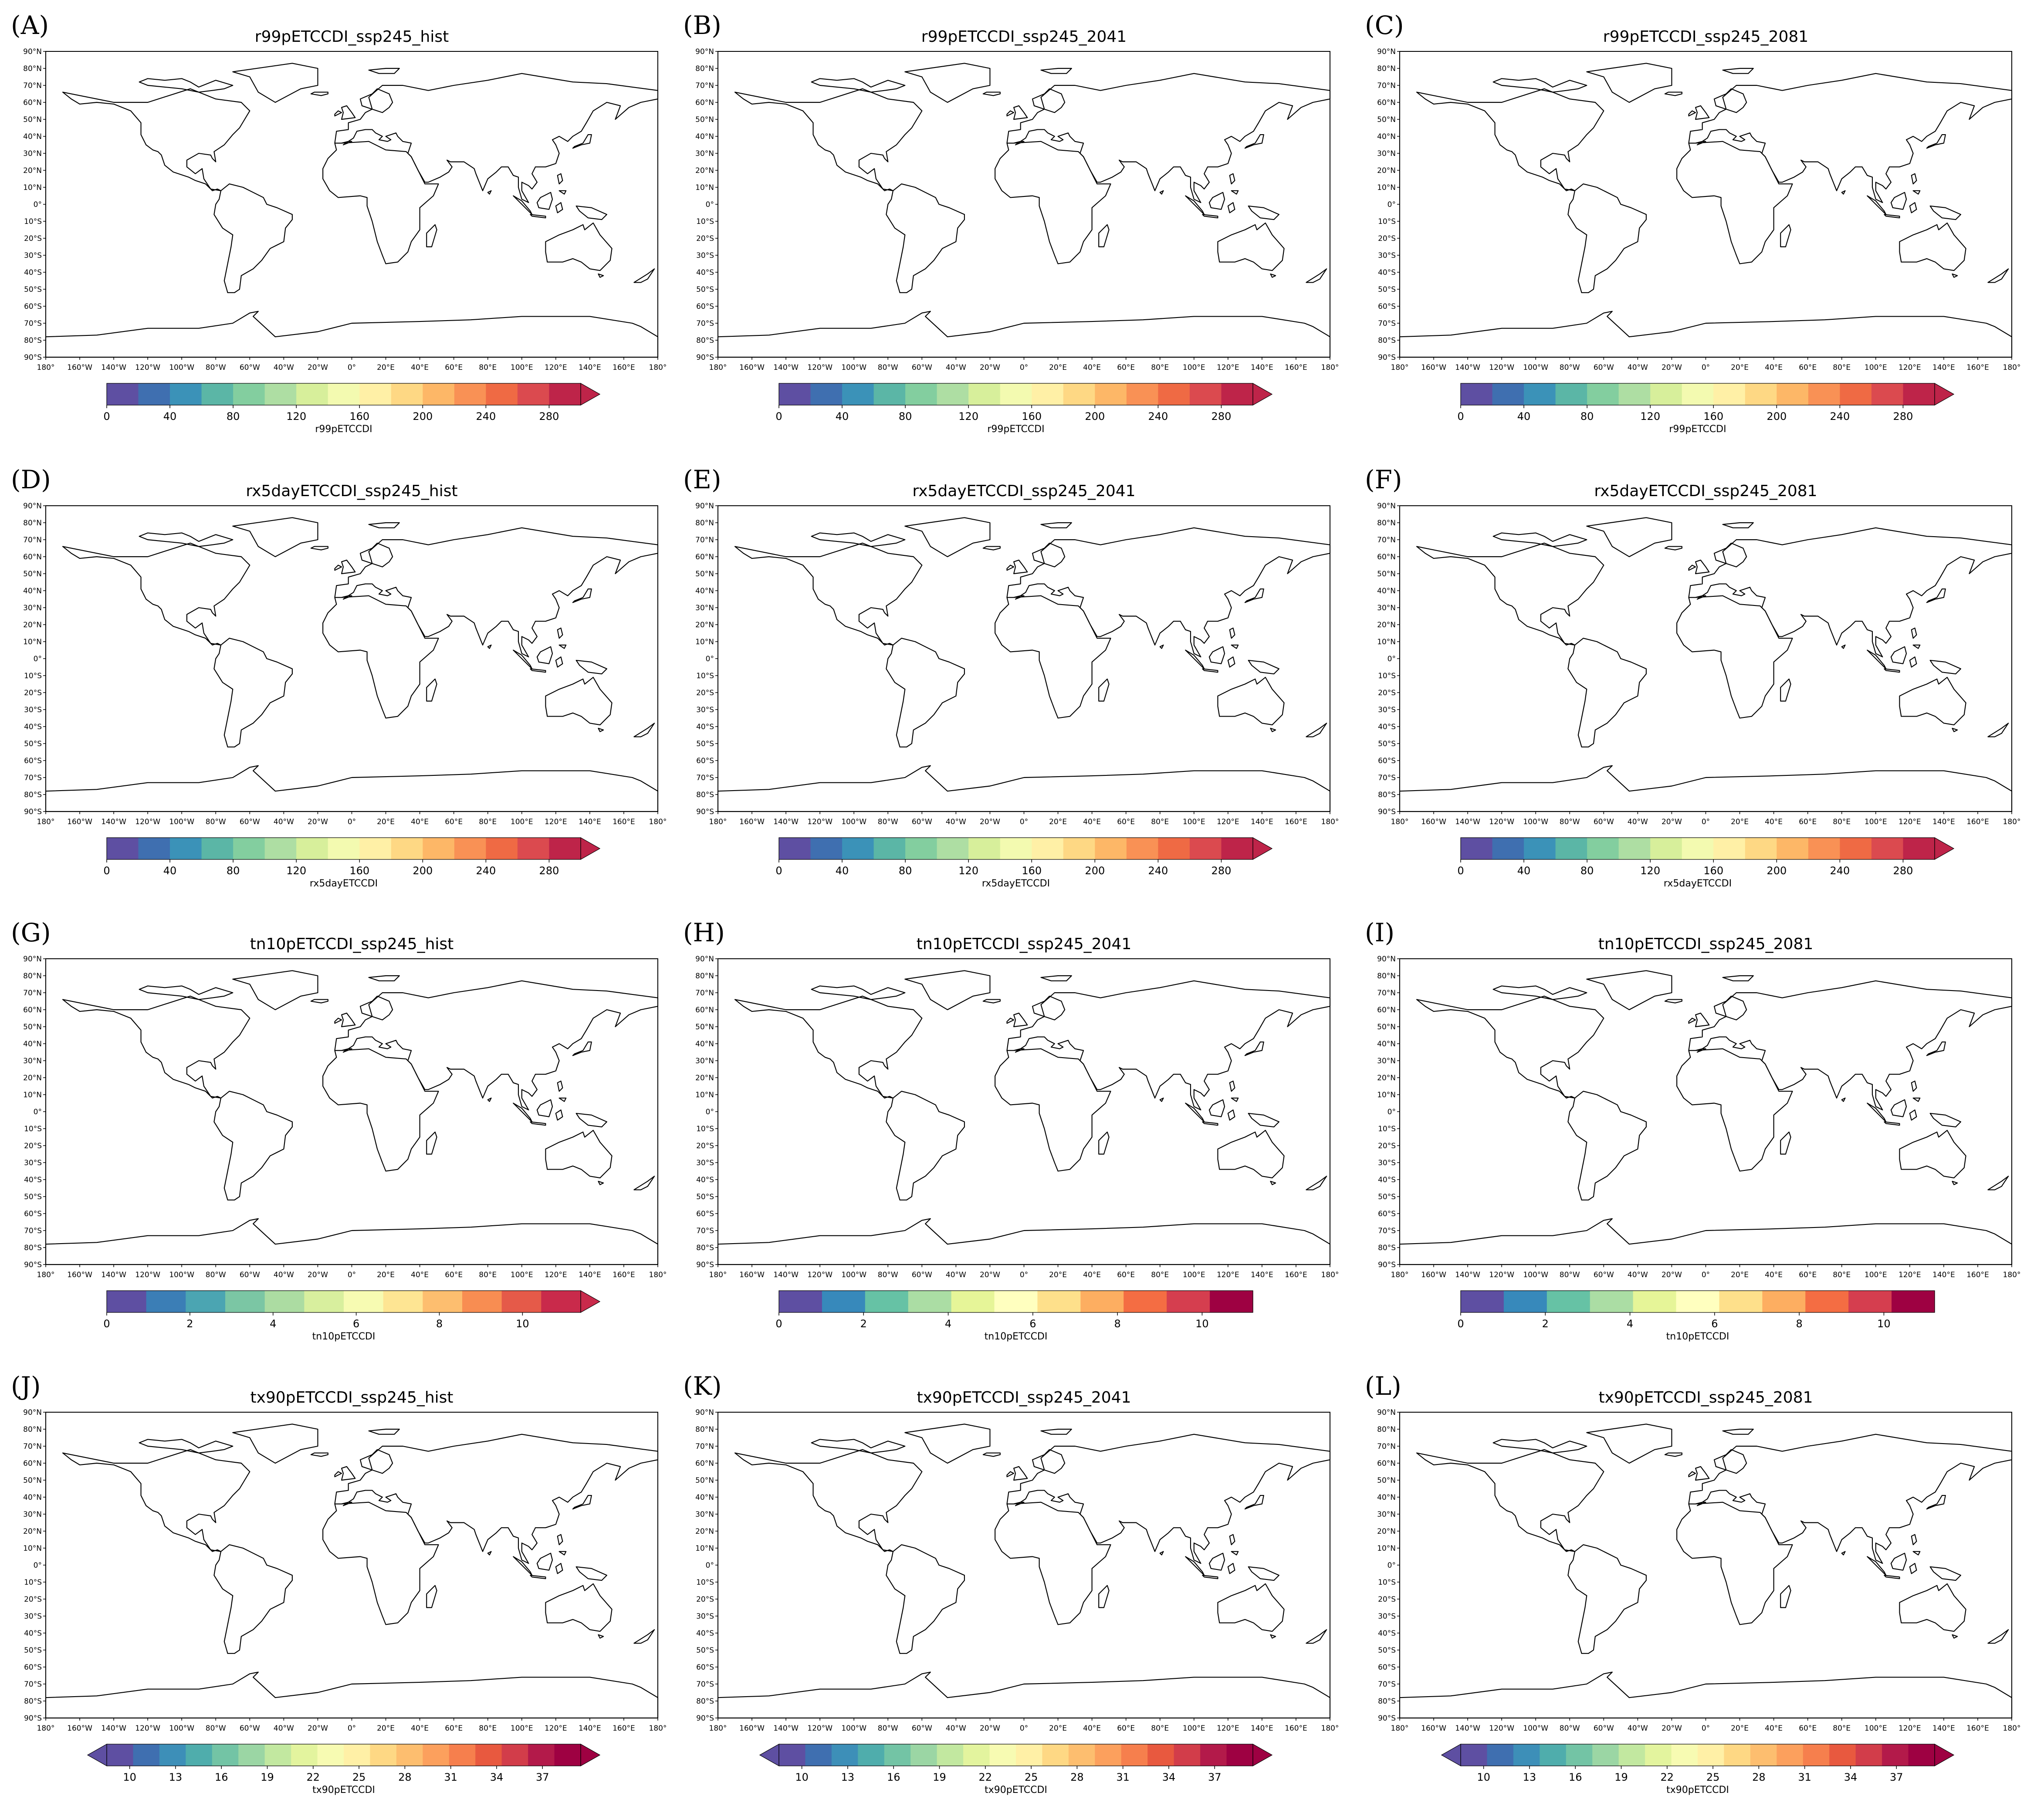 The height and width of the screenshot is (1816, 2044). I want to click on lat-tick-label: 30°S, so click(33, 255).